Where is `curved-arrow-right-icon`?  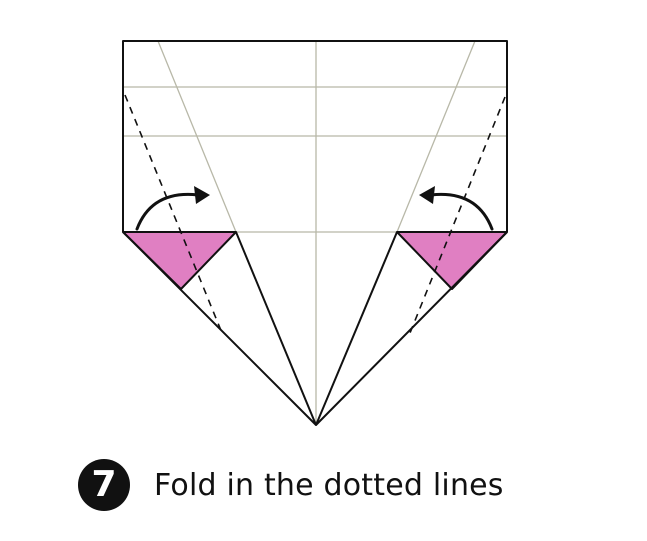 curved-arrow-right-icon is located at coordinates (172, 208).